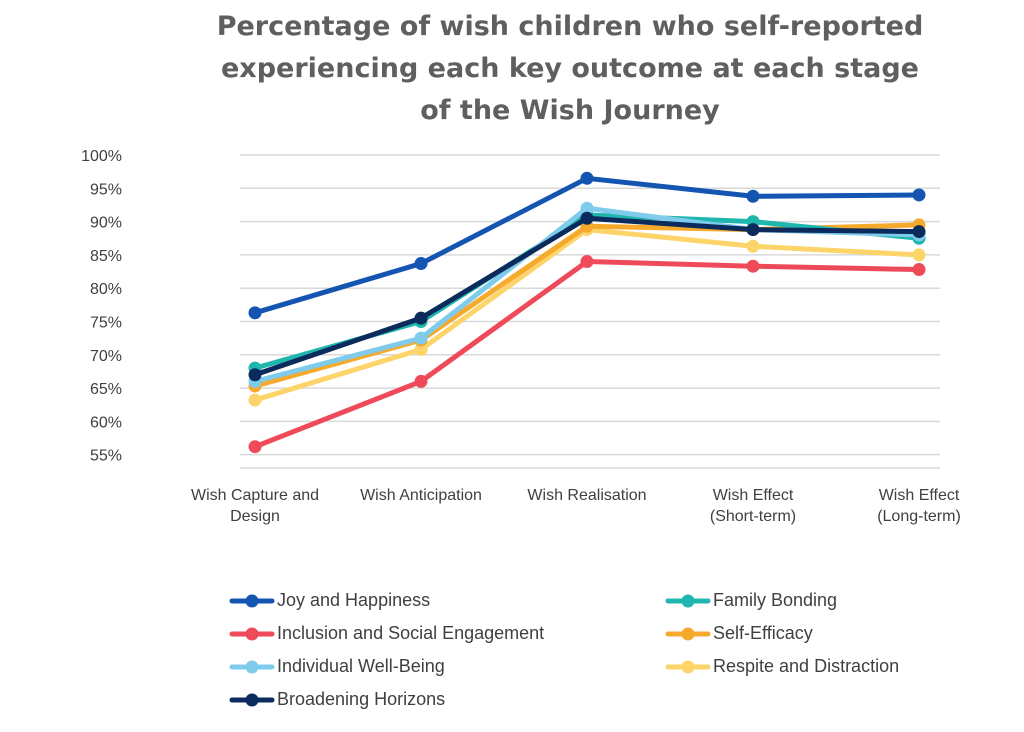 Image resolution: width=1024 pixels, height=732 pixels. What do you see at coordinates (775, 600) in the screenshot?
I see `legend-label: Family Bonding` at bounding box center [775, 600].